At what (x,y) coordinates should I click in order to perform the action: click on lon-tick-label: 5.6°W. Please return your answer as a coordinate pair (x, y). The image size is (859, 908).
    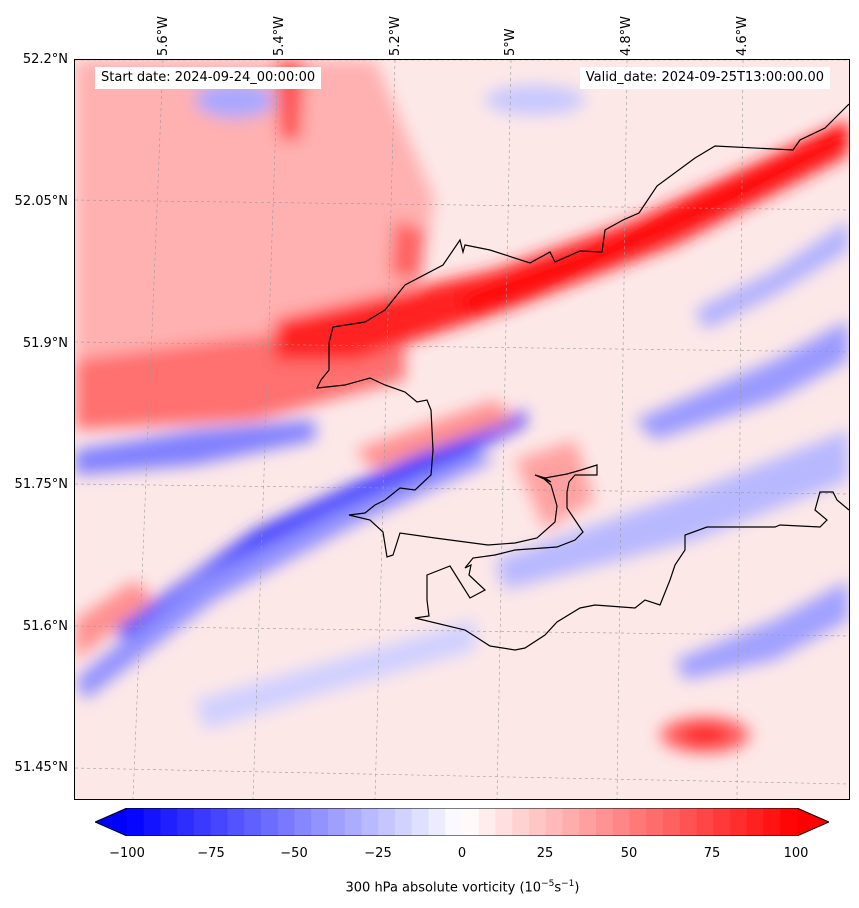
    Looking at the image, I should click on (163, 35).